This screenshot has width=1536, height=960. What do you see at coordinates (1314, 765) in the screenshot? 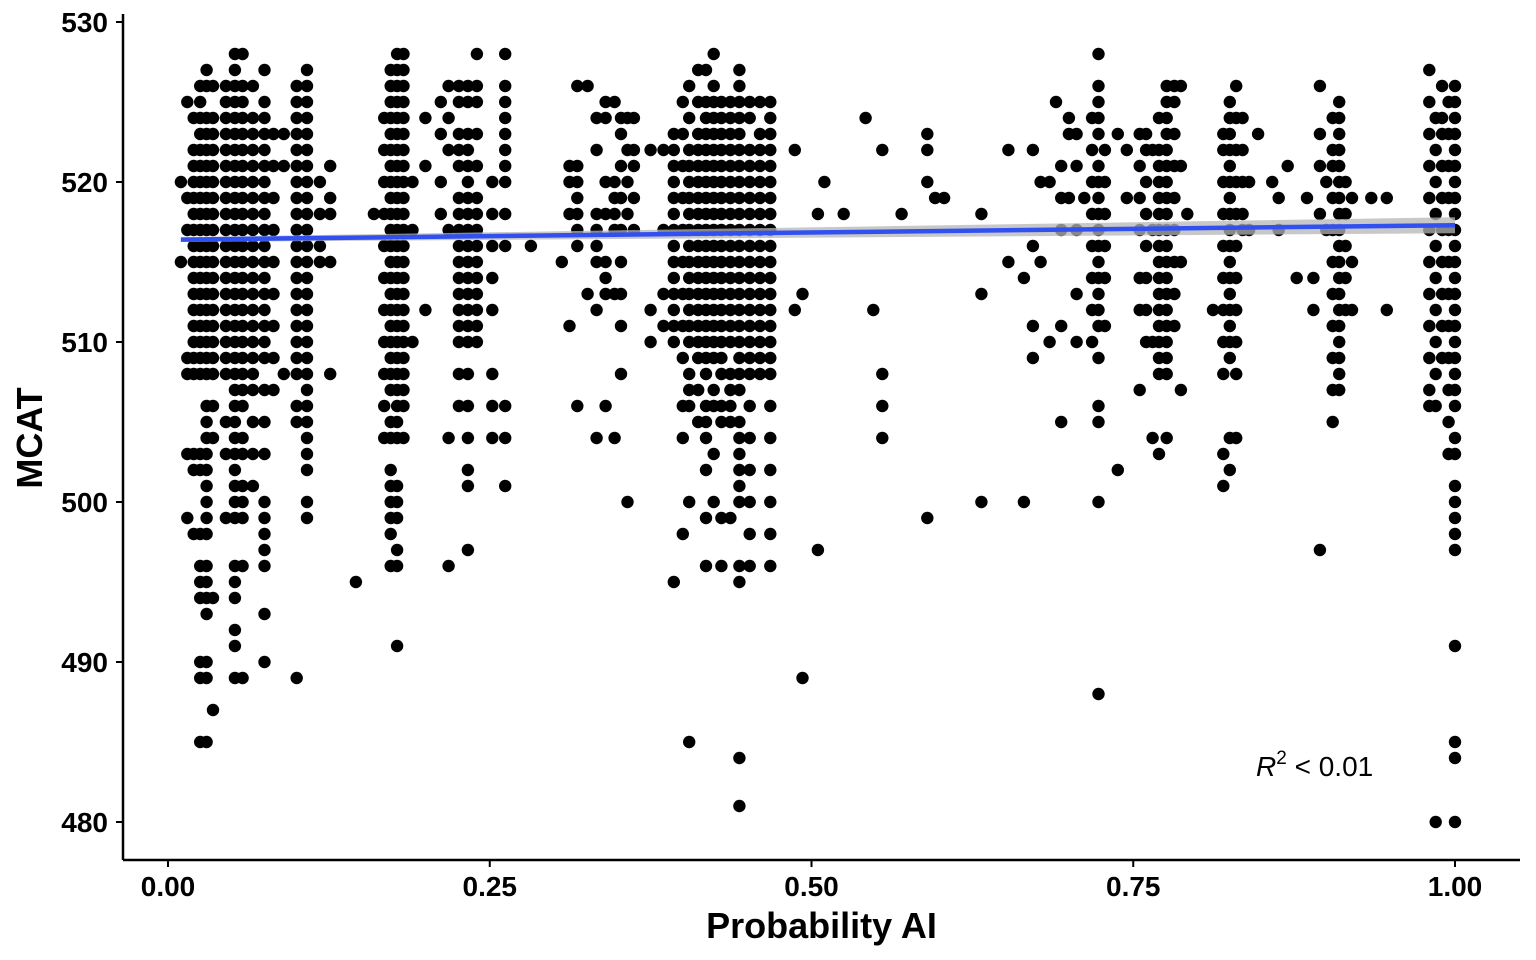
I see `r-squared-annotation: R2 < 0.01` at bounding box center [1314, 765].